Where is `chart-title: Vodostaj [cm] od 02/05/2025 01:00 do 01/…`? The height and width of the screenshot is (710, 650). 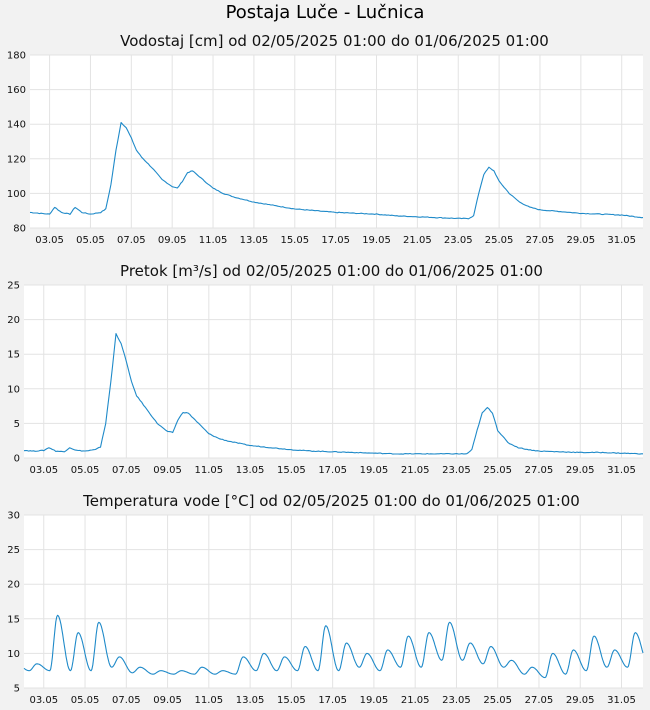
chart-title: Vodostaj [cm] od 02/05/2025 01:00 do 01/… is located at coordinates (334, 41).